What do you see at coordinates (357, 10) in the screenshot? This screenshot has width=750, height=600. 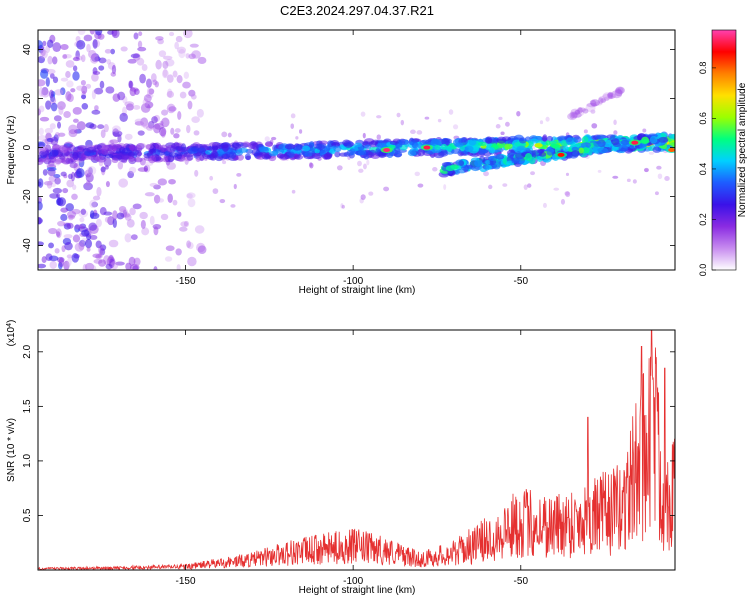 I see `chart-title: C2E3.2024.297.04.37.R21` at bounding box center [357, 10].